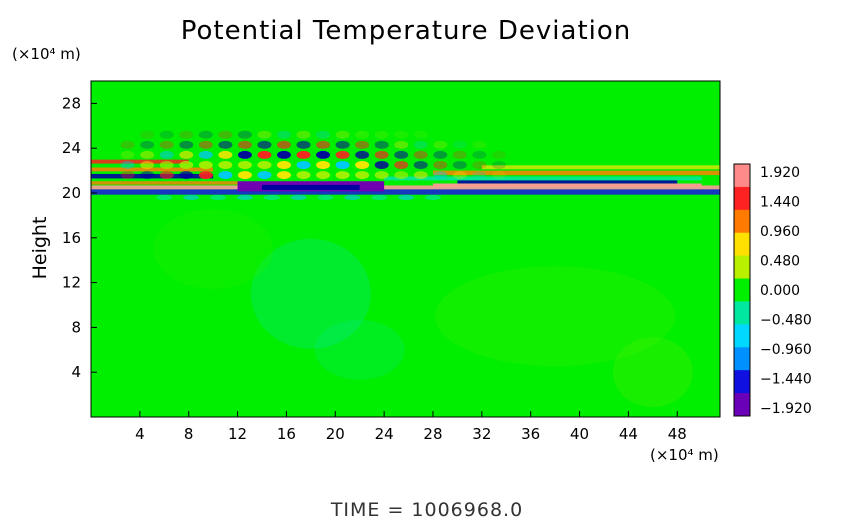 This screenshot has width=854, height=519. I want to click on x-tick-label: 16, so click(286, 434).